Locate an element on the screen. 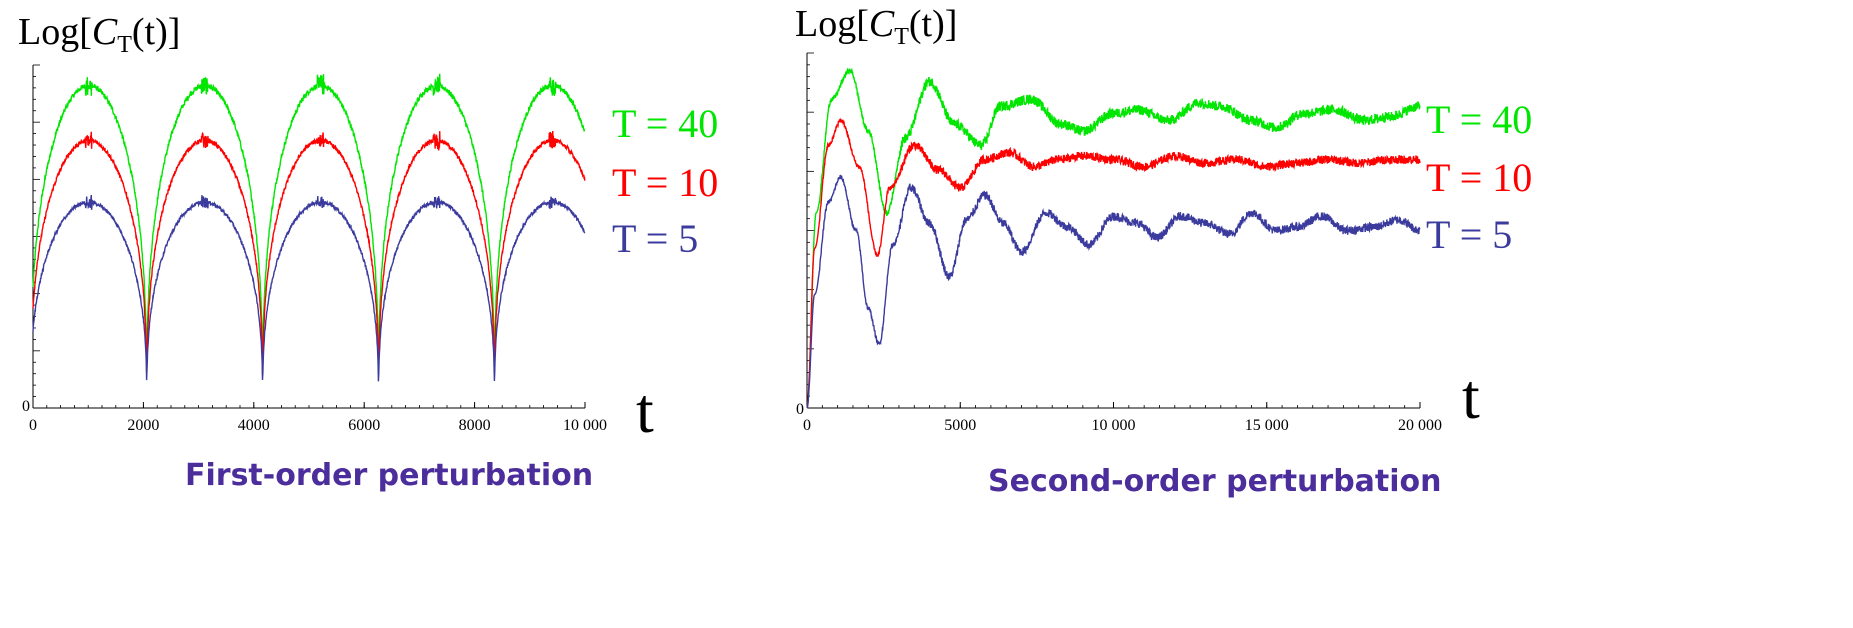  x-tick-label: 20 000 is located at coordinates (1420, 425).